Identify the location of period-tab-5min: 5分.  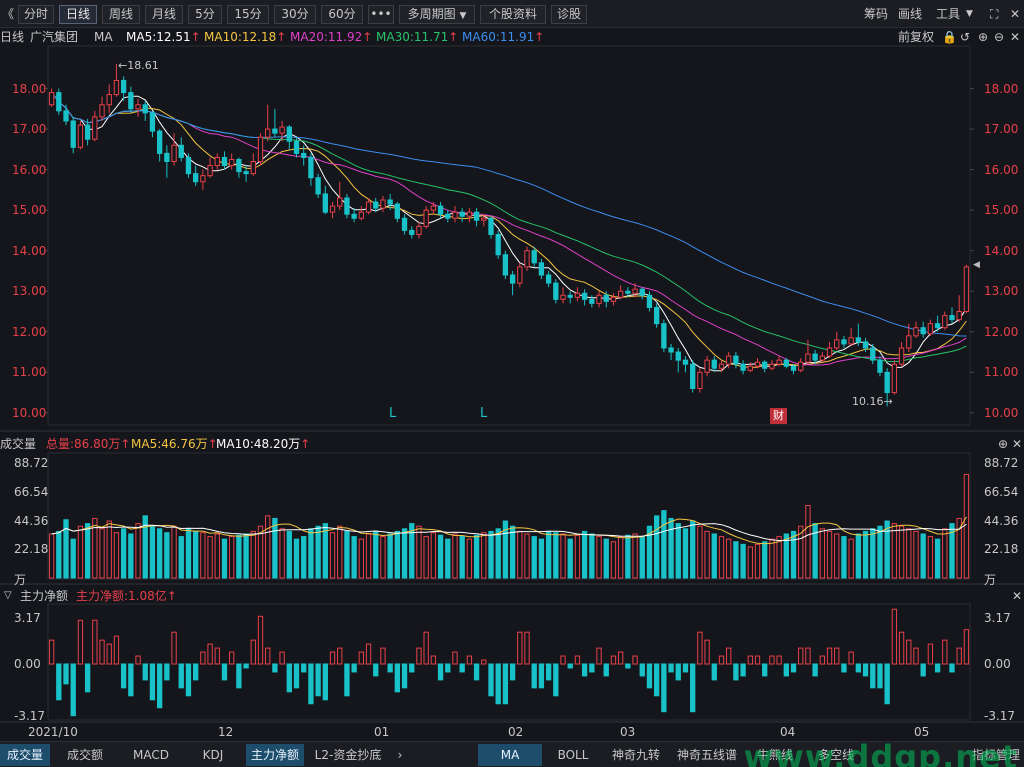
(205, 14).